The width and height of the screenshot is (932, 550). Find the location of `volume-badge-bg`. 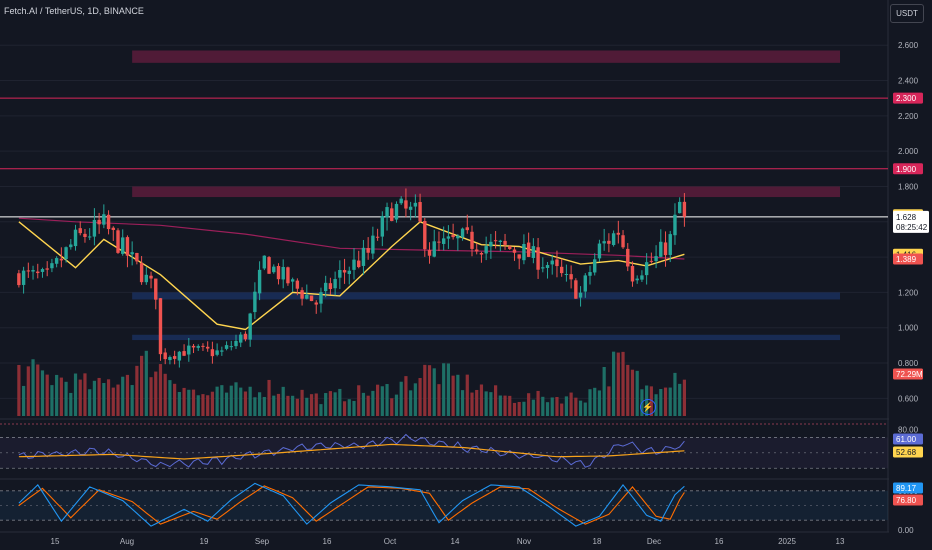

volume-badge-bg is located at coordinates (908, 374).